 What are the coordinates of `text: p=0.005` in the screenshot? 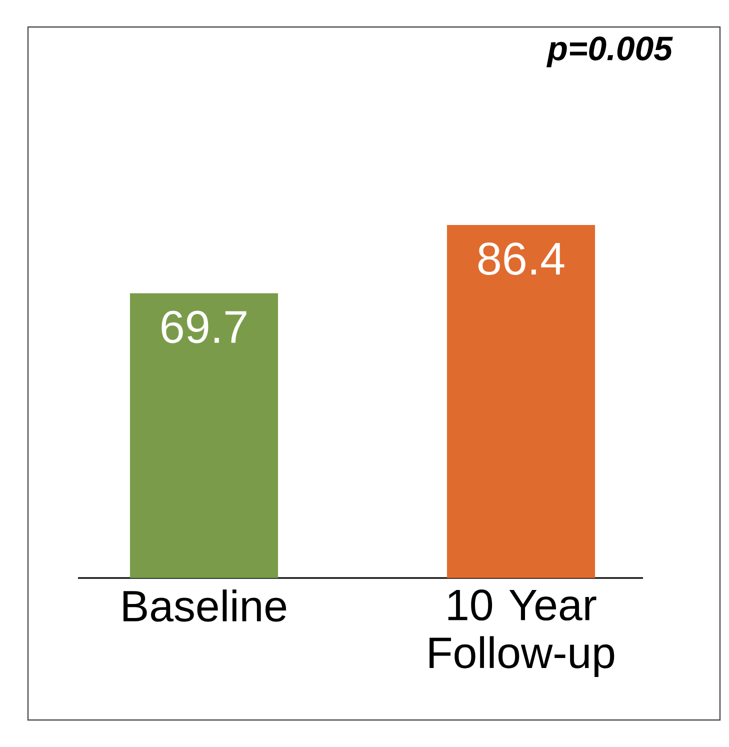 It's located at (609, 52).